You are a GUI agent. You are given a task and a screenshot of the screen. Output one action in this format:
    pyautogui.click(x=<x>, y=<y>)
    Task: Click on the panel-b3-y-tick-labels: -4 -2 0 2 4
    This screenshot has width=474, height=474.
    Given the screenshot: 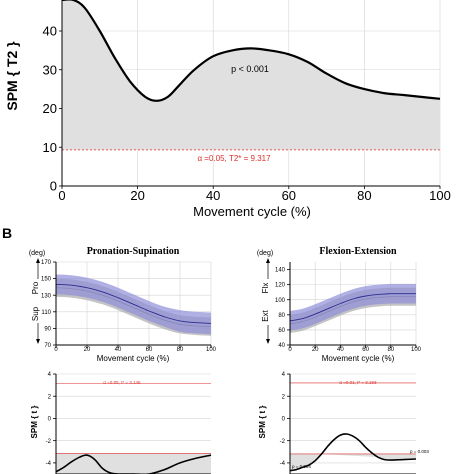 What is the action you would take?
    pyautogui.click(x=49, y=419)
    